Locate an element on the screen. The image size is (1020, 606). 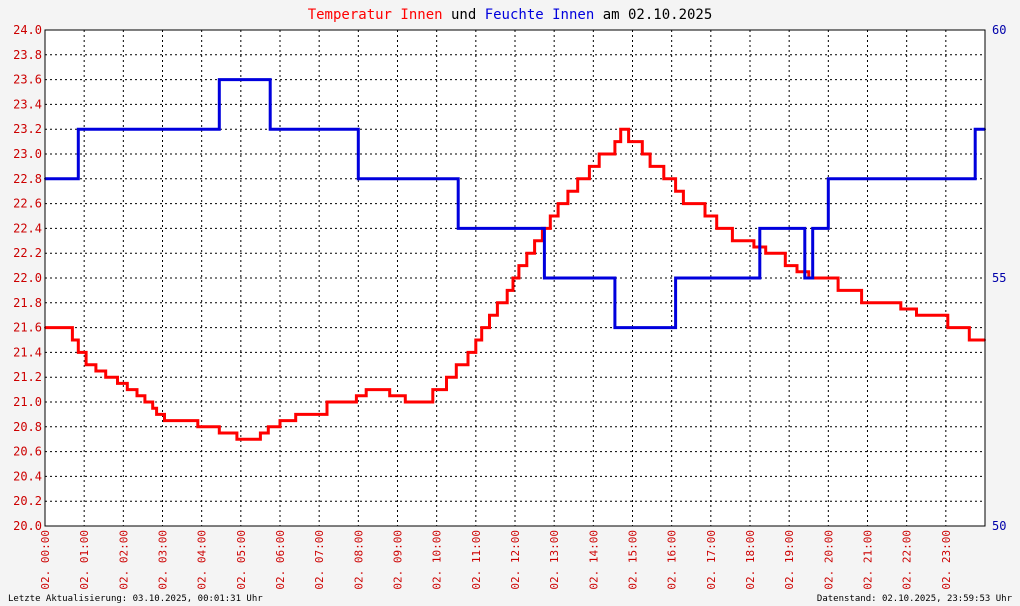
title-humidity: Feuchte Innen is located at coordinates (540, 15).